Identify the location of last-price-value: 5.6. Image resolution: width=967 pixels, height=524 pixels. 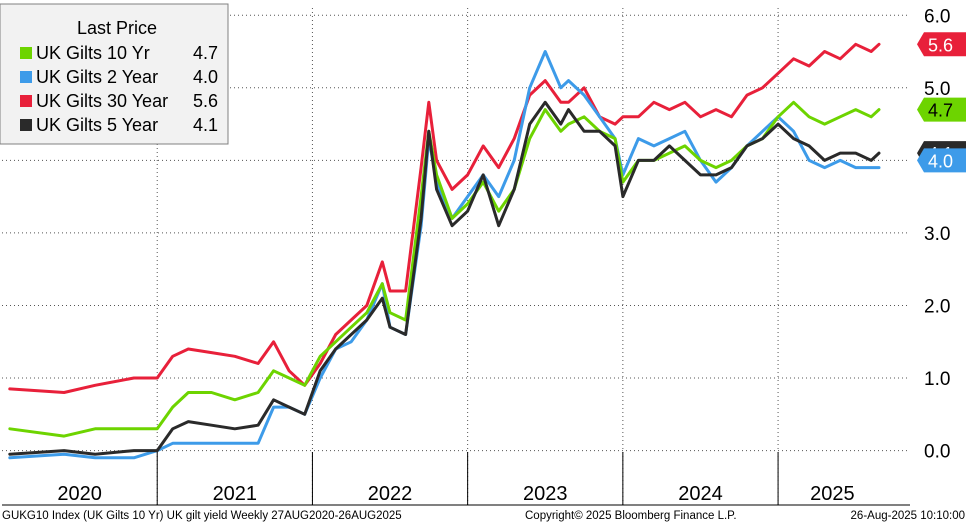
(940, 45).